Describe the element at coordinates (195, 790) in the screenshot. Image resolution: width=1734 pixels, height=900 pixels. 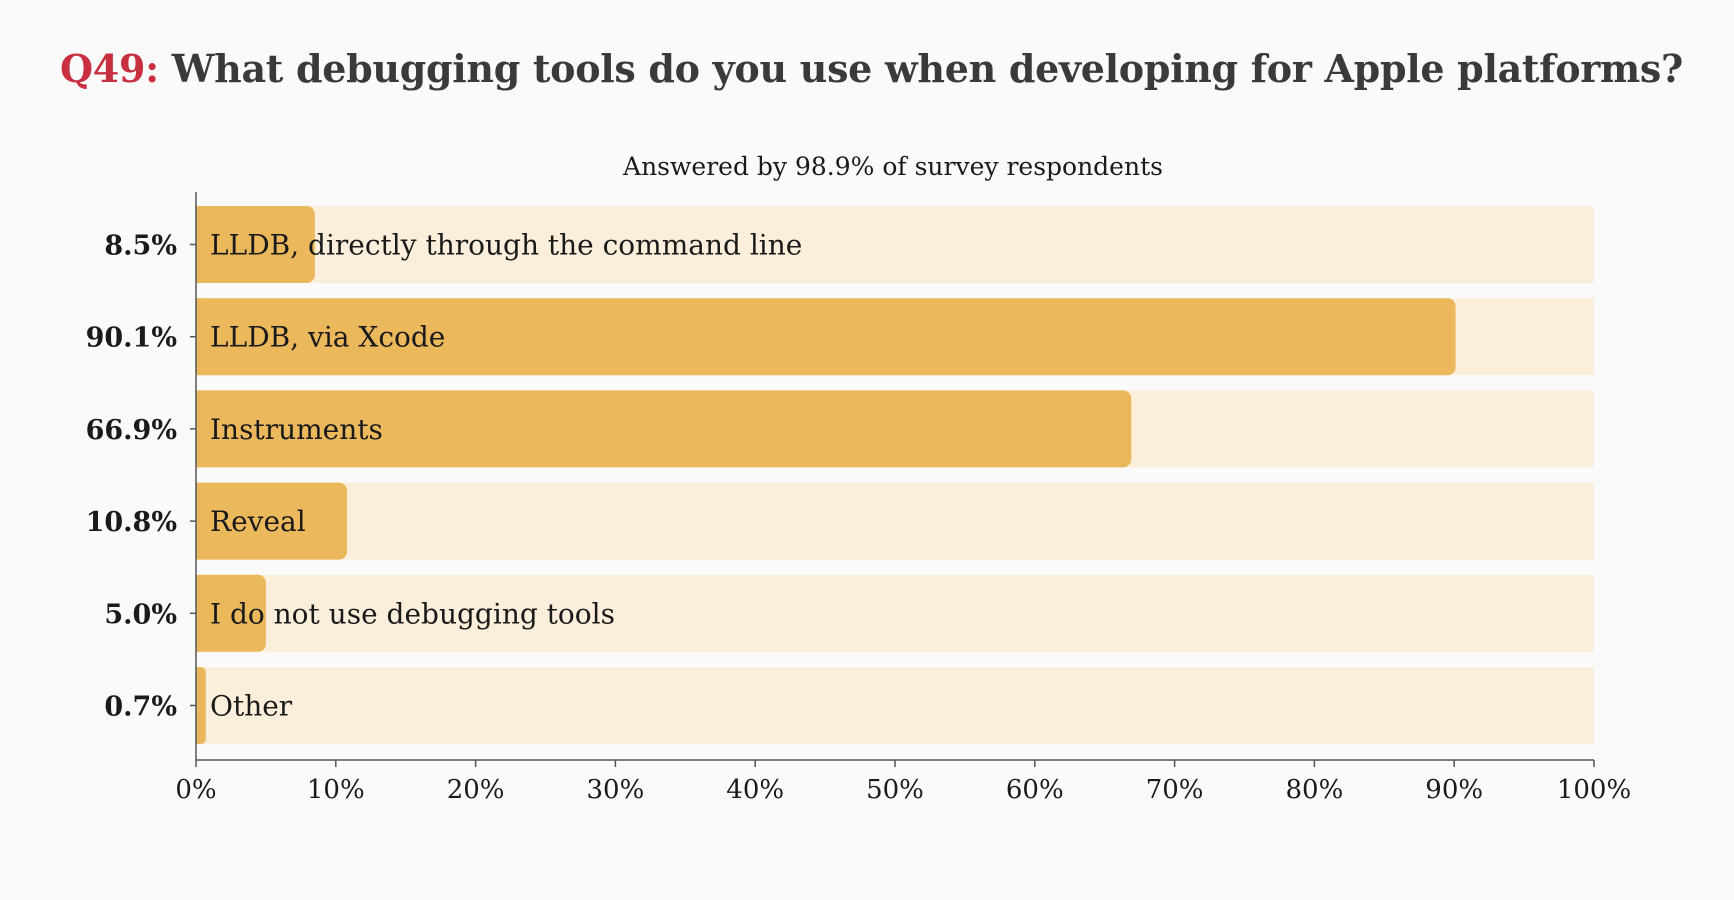
I see `x-tick-label: 0%` at that location.